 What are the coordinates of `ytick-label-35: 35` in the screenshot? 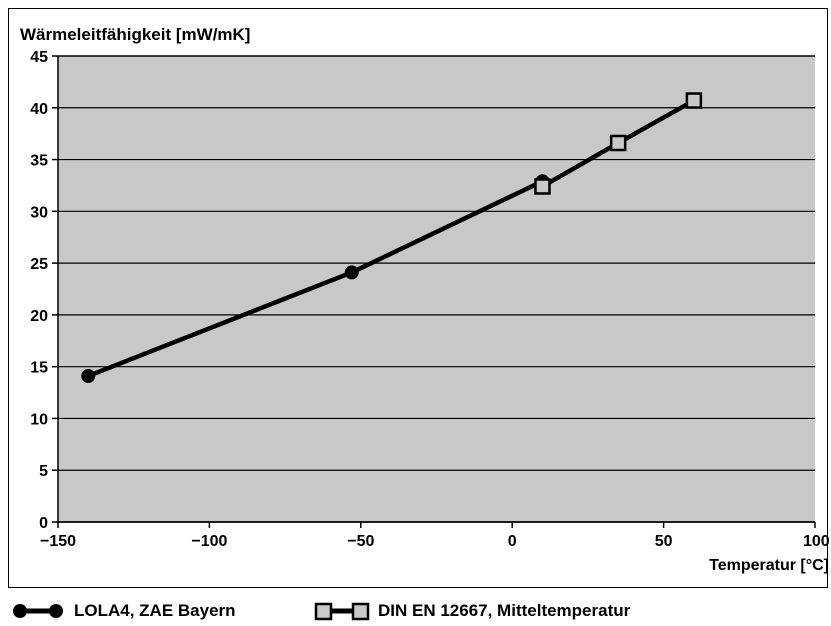 It's located at (39, 161).